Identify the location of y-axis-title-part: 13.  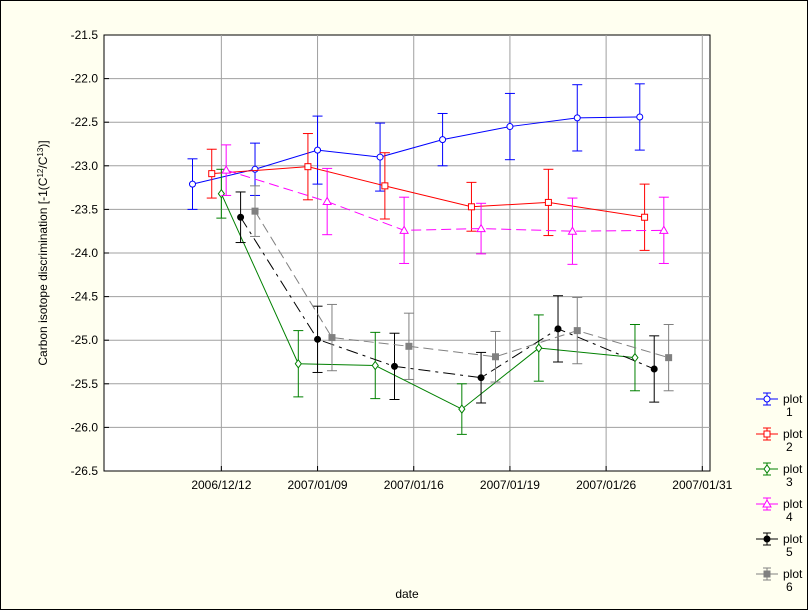
(40, 151).